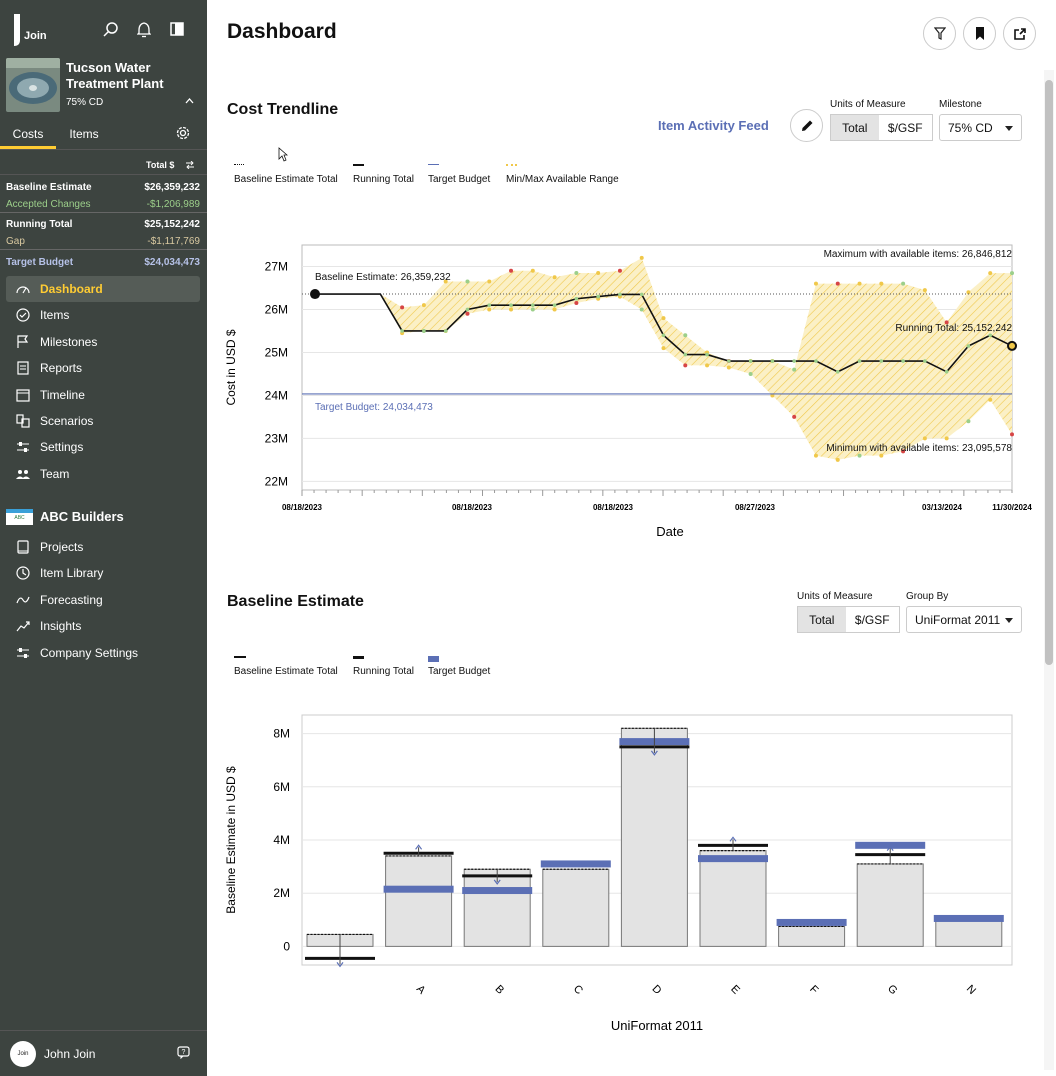 The width and height of the screenshot is (1056, 1076). I want to click on collapse-sidebar-icon, so click(177, 29).